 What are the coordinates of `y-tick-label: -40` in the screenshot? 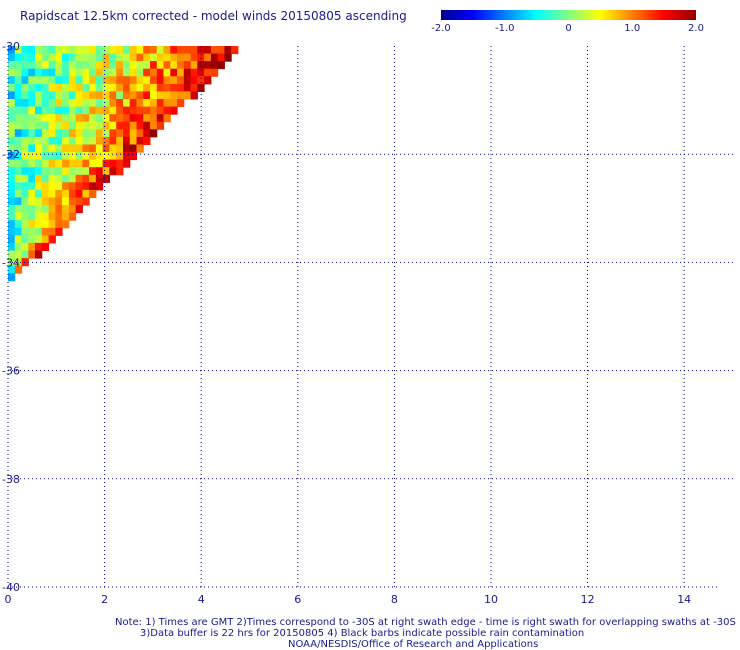 It's located at (11, 587).